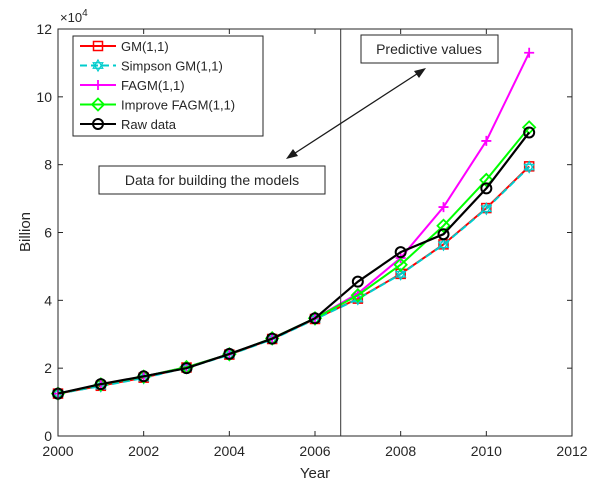  What do you see at coordinates (44, 97) in the screenshot?
I see `y-tick-label: 10` at bounding box center [44, 97].